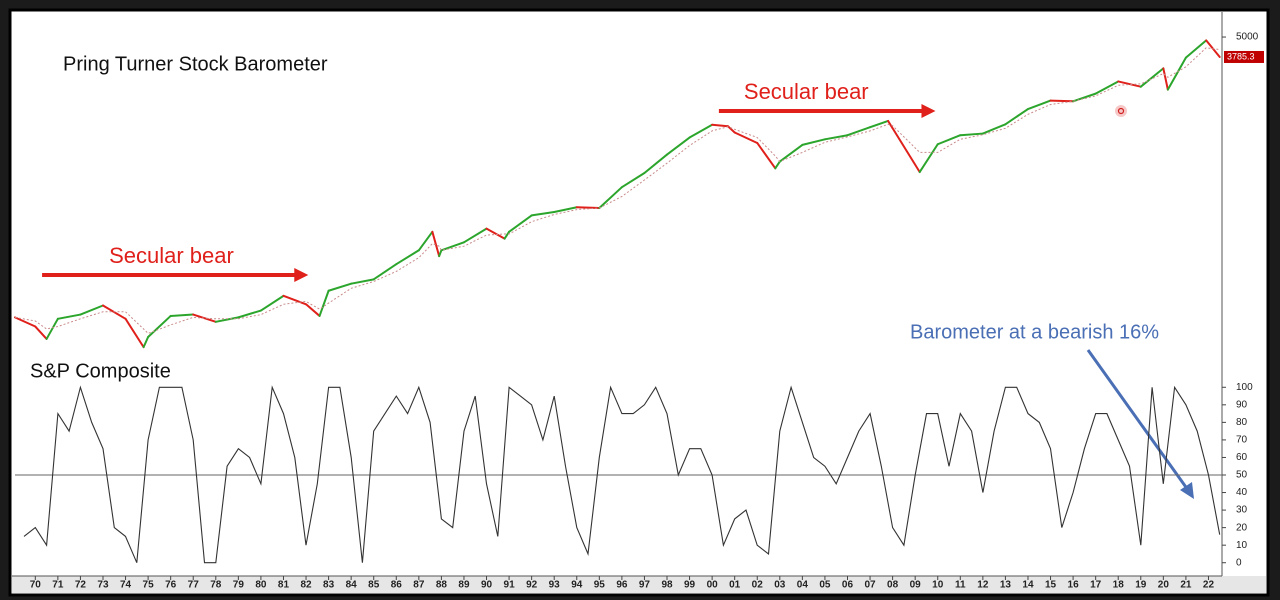 Image resolution: width=1280 pixels, height=600 pixels. I want to click on x-tick-label: 20, so click(1164, 585).